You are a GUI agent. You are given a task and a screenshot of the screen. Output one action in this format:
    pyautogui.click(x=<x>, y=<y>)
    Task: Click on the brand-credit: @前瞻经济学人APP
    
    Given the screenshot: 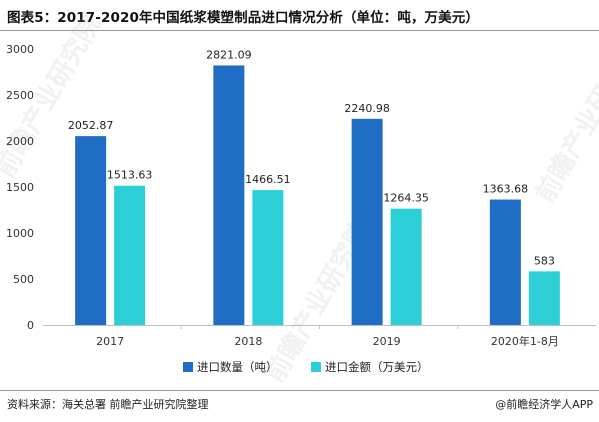 What is the action you would take?
    pyautogui.click(x=544, y=404)
    